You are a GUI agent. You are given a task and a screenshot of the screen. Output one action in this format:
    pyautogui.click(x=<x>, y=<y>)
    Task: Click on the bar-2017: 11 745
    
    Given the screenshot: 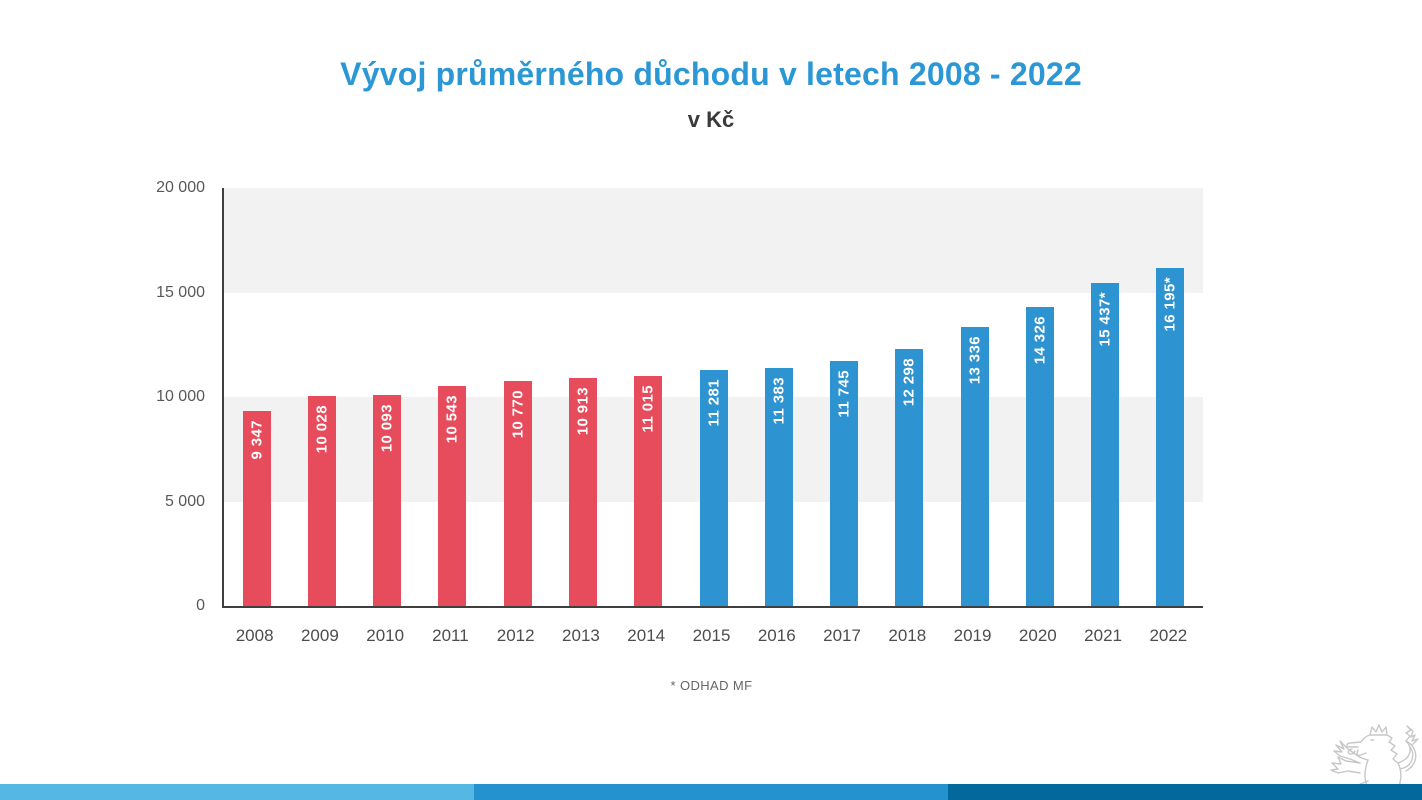 What is the action you would take?
    pyautogui.click(x=844, y=483)
    